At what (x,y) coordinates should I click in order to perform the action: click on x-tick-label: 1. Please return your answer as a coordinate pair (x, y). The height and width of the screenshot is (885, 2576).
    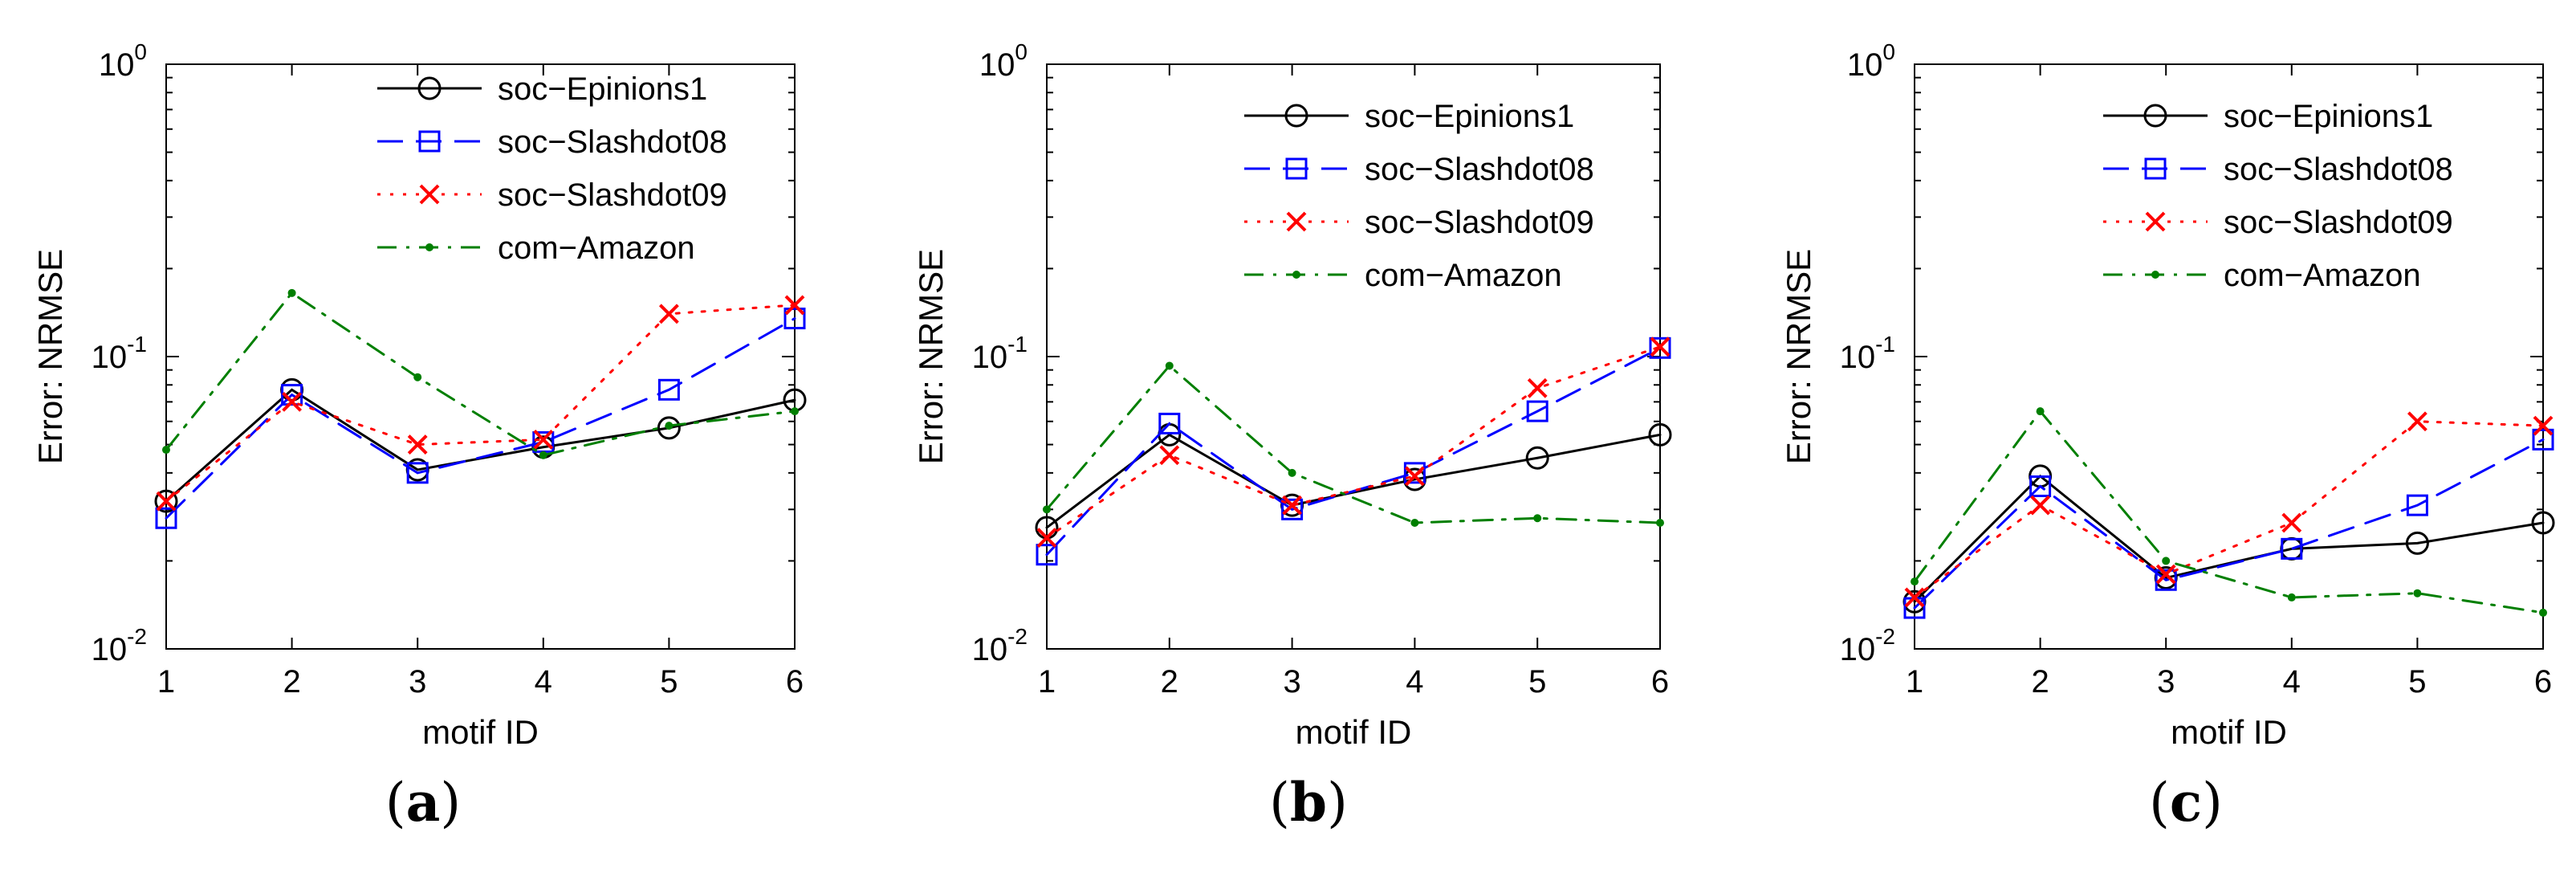
    Looking at the image, I should click on (1047, 681).